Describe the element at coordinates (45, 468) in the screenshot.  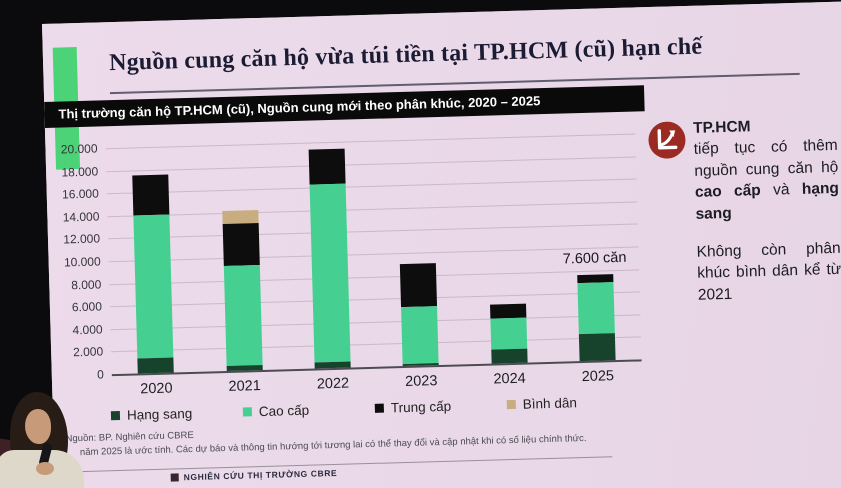
I see `presenter-hand` at that location.